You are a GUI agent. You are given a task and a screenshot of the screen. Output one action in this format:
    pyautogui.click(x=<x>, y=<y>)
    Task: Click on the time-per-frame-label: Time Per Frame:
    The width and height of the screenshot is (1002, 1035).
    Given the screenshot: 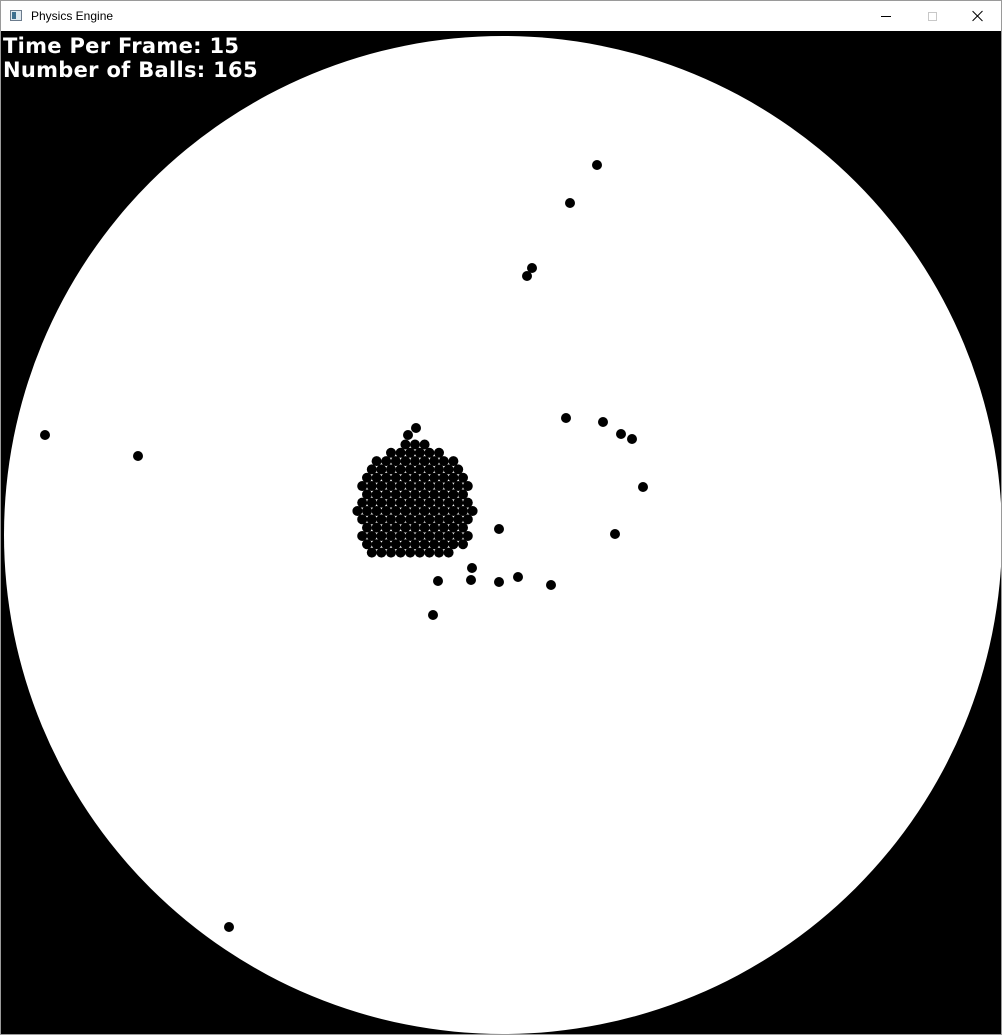 What is the action you would take?
    pyautogui.click(x=102, y=46)
    